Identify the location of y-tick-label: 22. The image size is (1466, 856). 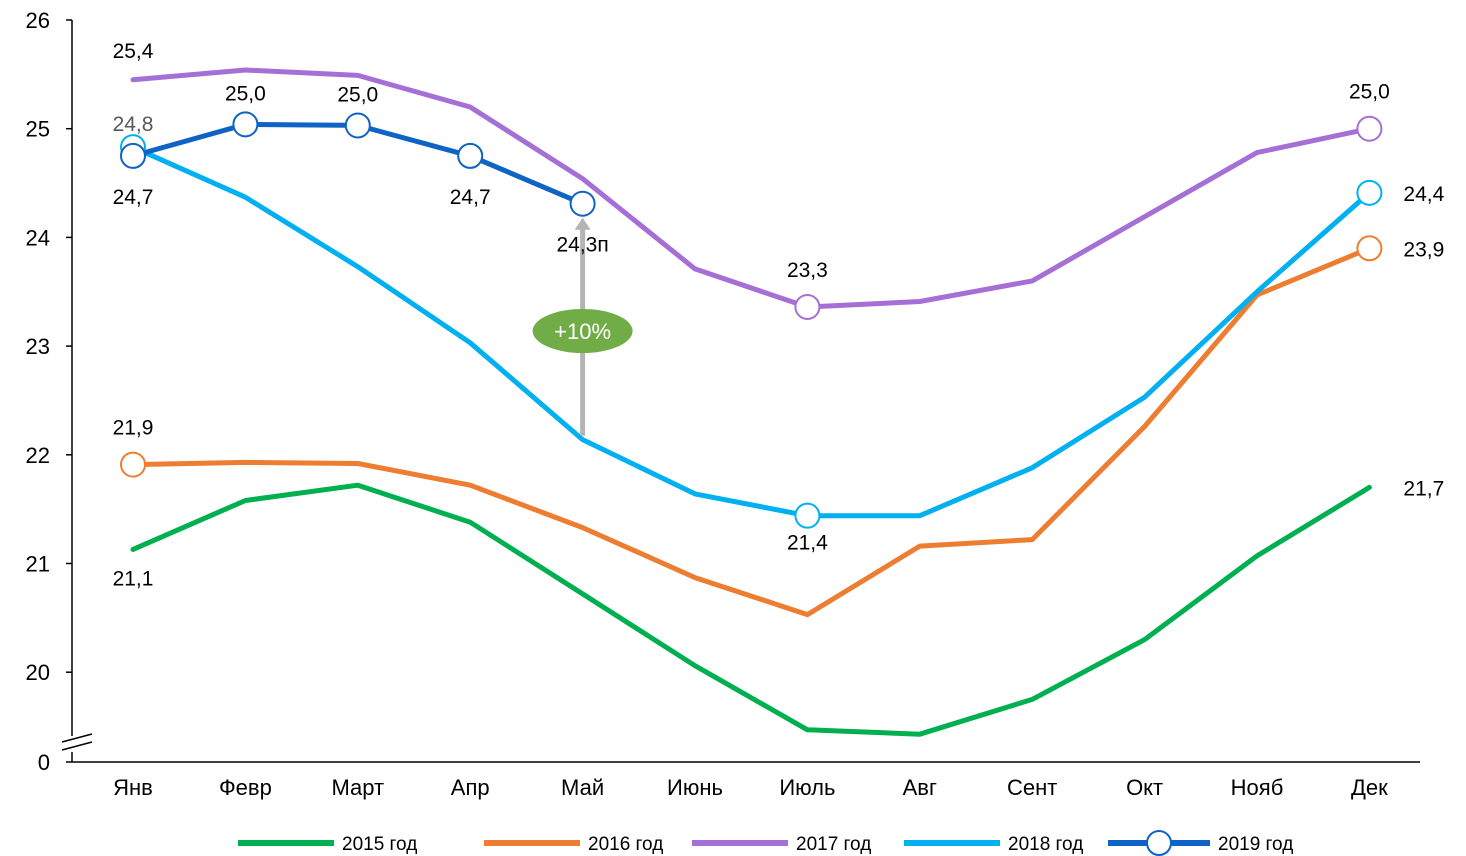
(38, 455).